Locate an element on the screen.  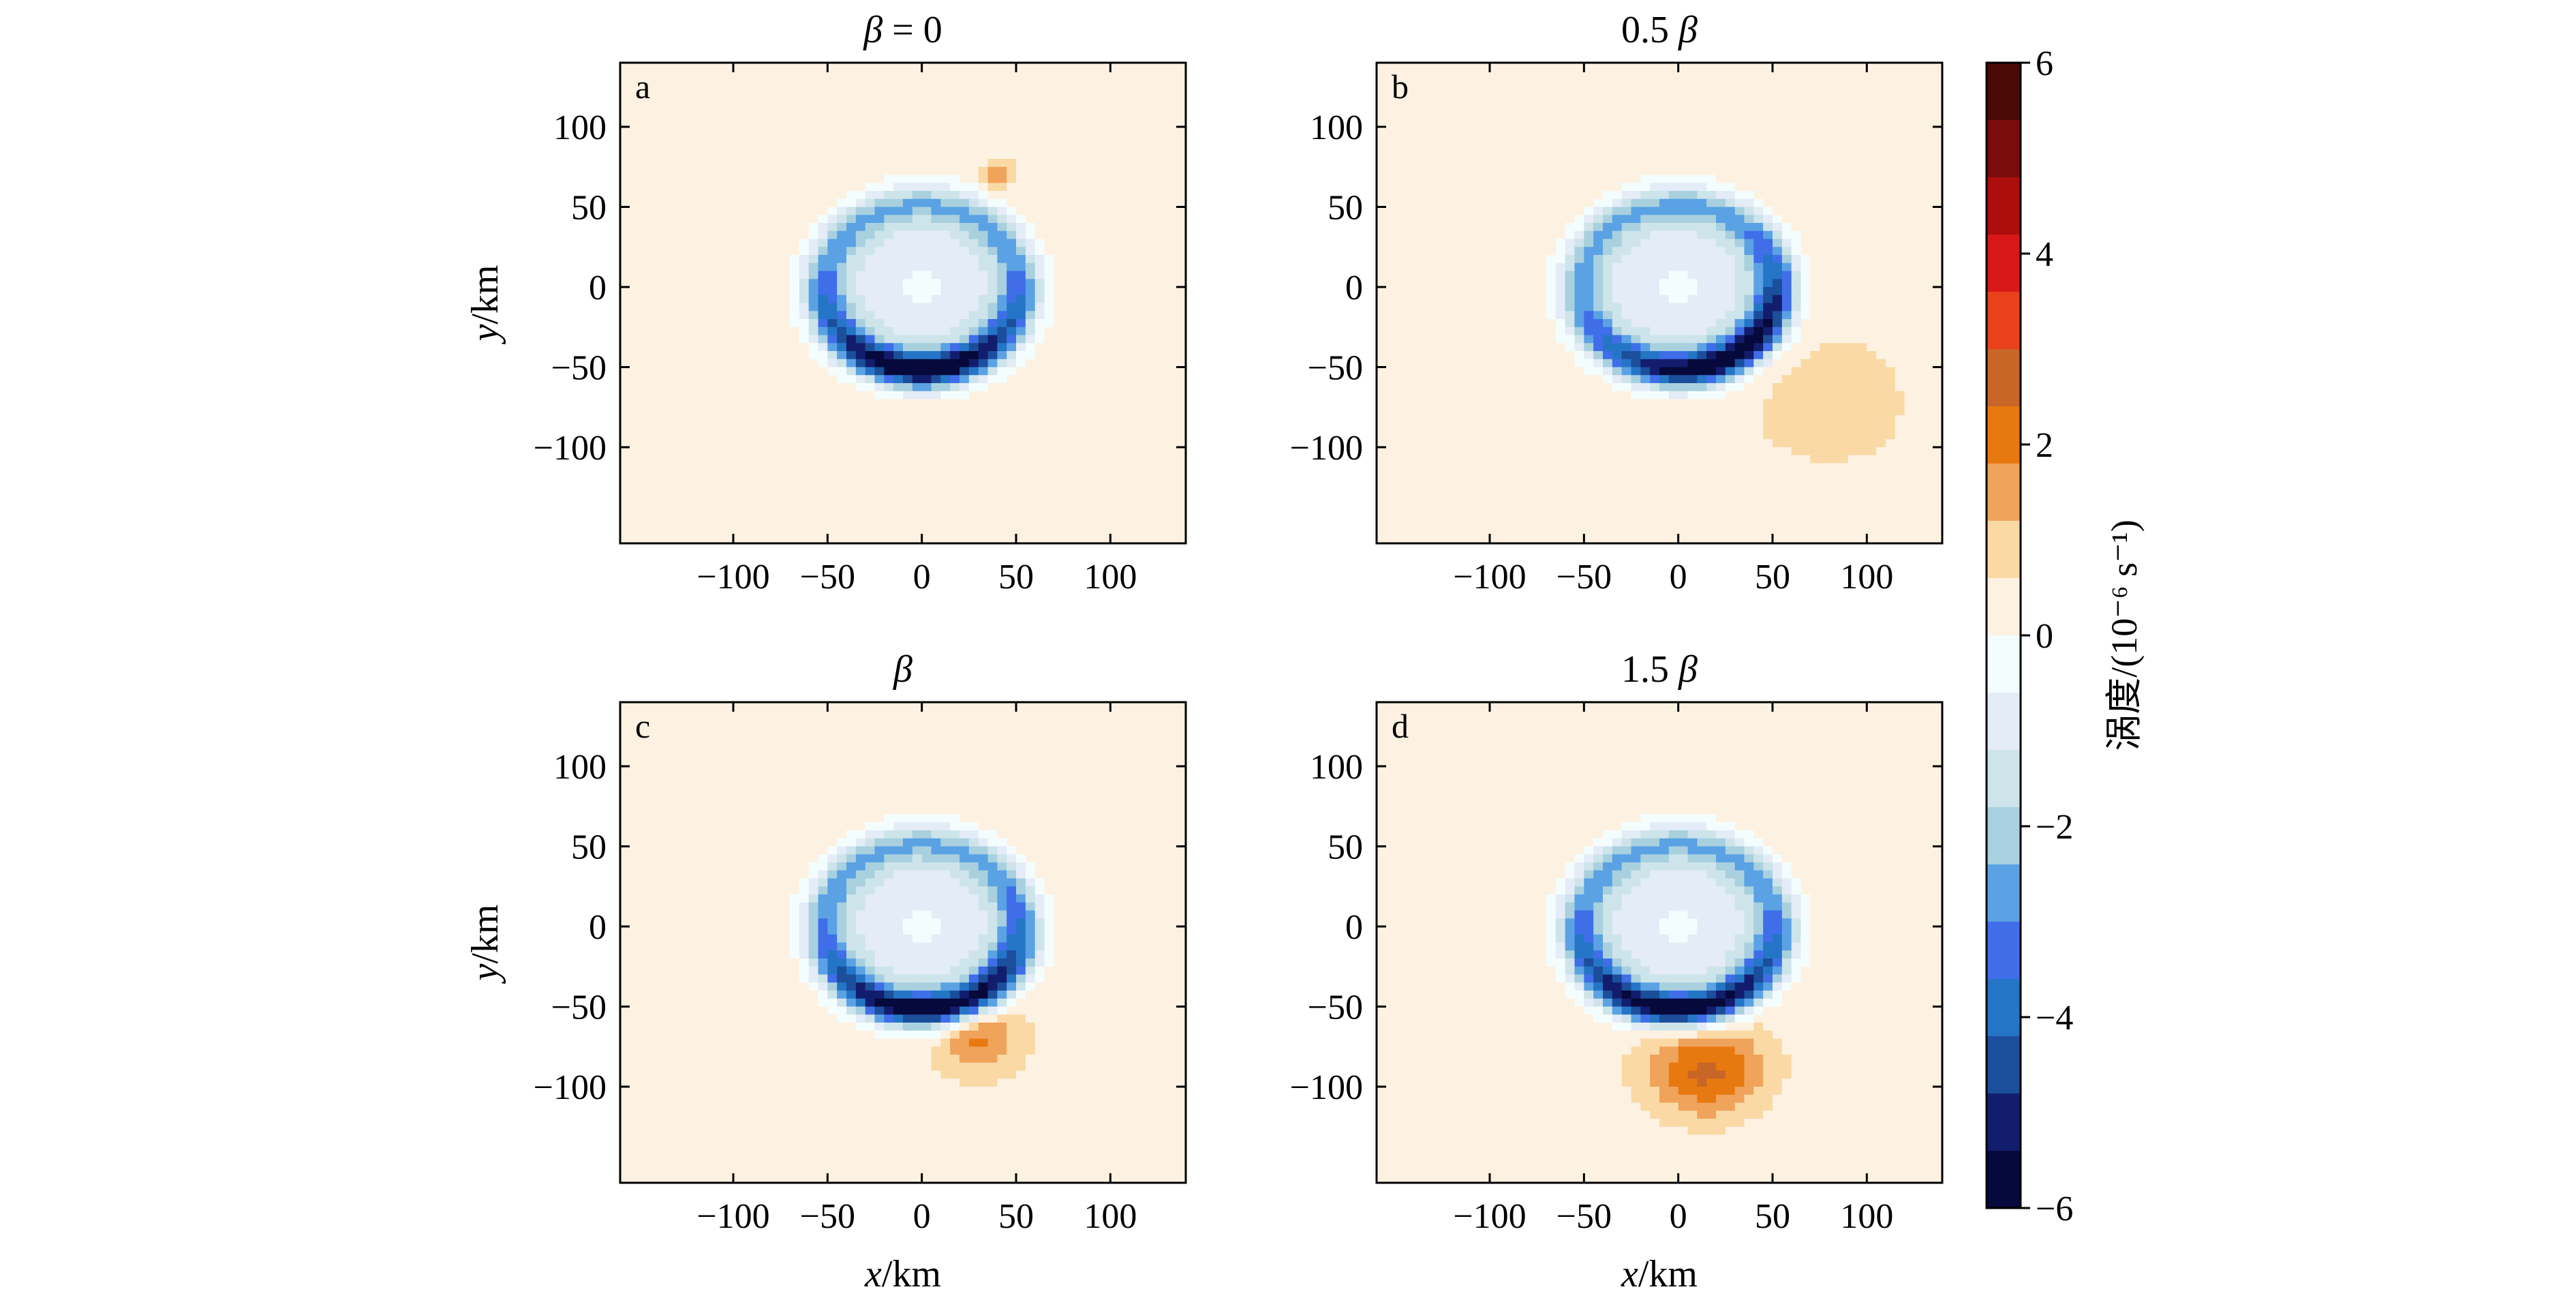
panel-title: β = 0 is located at coordinates (902, 30).